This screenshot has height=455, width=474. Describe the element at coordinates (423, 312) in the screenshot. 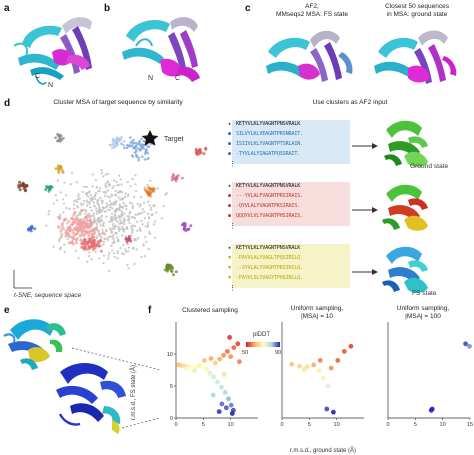

I see `subplot-title-uniform-100: Uniform sampling, |MSA| = 100` at that location.